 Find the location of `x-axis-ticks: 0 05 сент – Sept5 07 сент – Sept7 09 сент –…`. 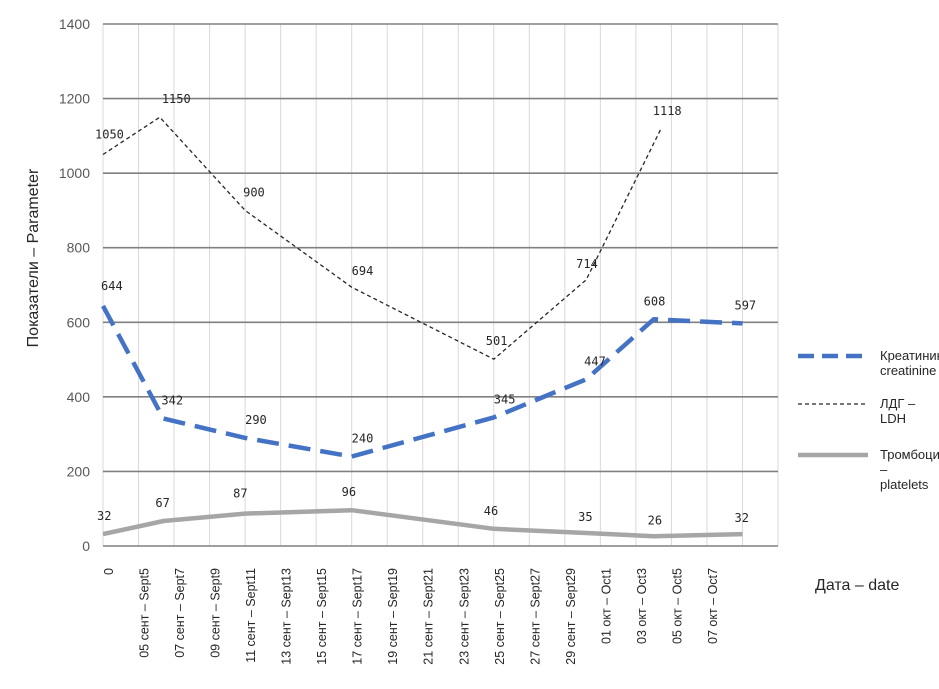

x-axis-ticks: 0 05 сент – Sept5 07 сент – Sept7 09 сент –… is located at coordinates (411, 616).